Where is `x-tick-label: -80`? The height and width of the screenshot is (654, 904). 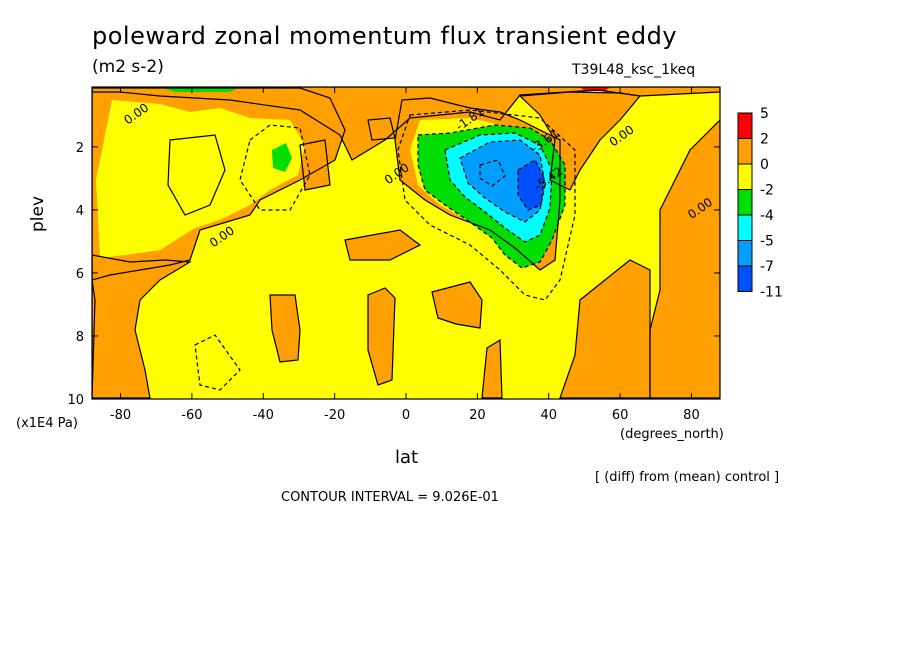 x-tick-label: -80 is located at coordinates (120, 415).